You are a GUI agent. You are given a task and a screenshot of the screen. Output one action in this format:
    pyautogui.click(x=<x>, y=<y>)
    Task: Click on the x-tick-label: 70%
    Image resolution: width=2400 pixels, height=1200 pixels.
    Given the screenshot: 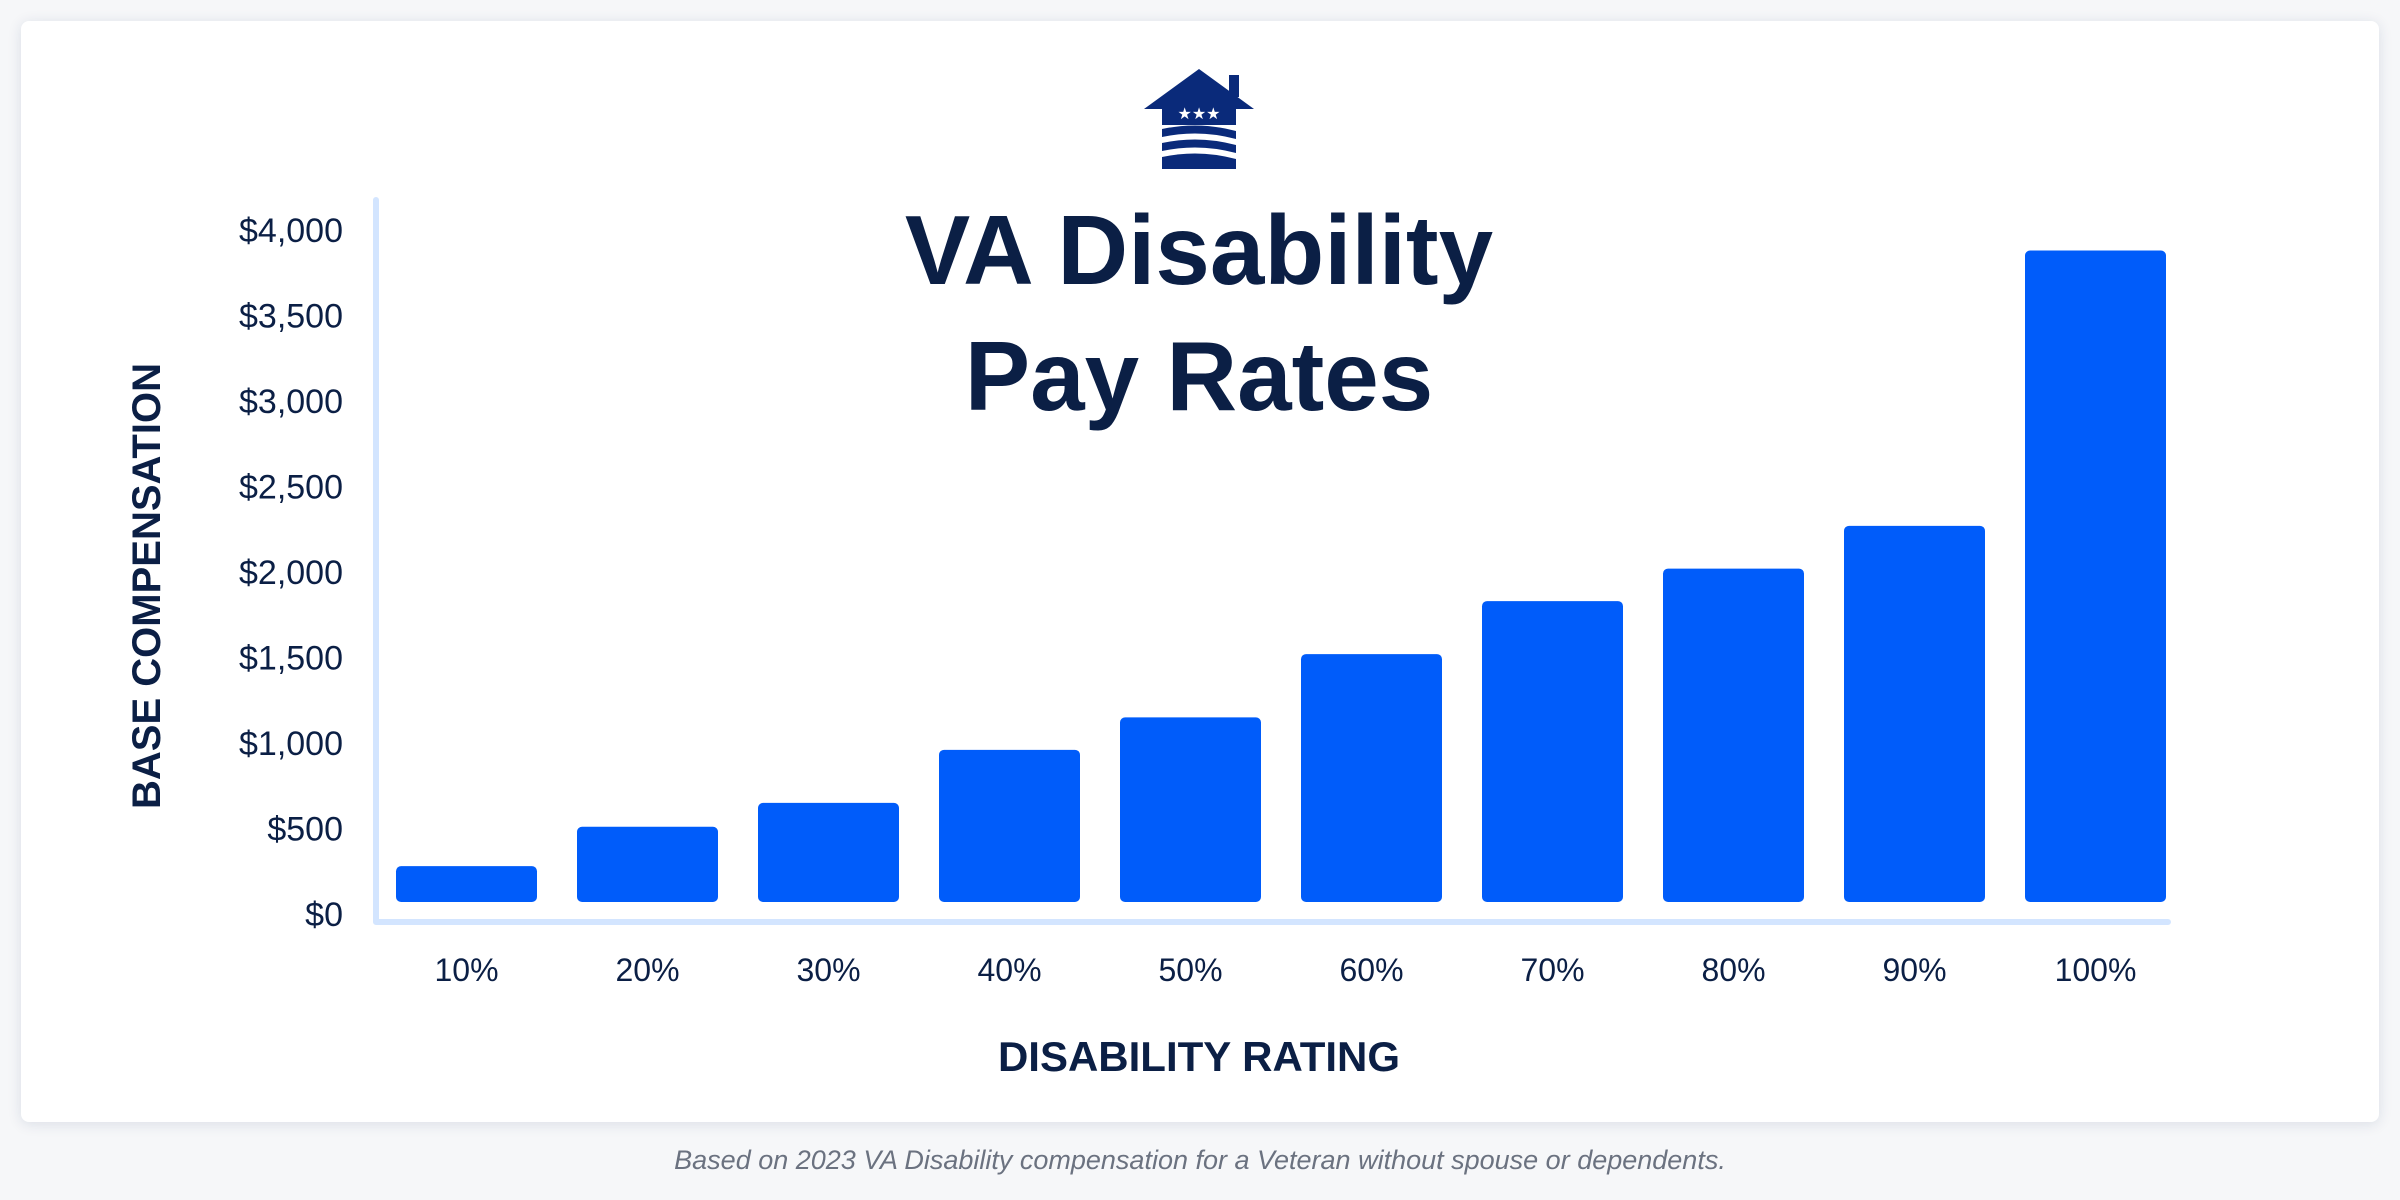 What is the action you would take?
    pyautogui.click(x=1552, y=970)
    